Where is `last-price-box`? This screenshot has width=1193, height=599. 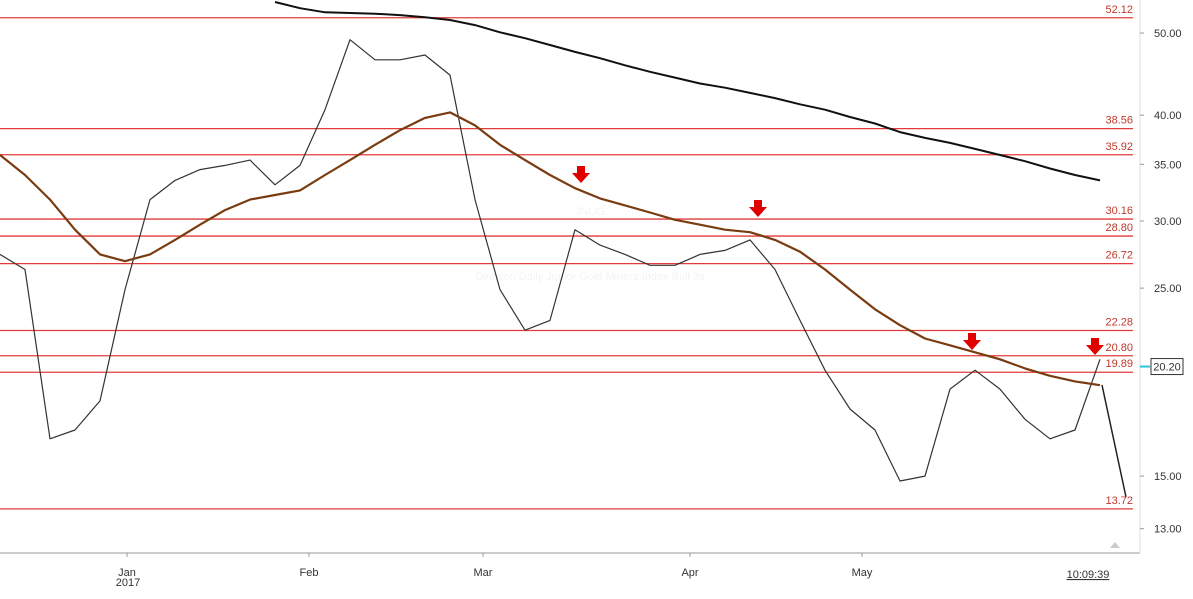
last-price-box is located at coordinates (1167, 367).